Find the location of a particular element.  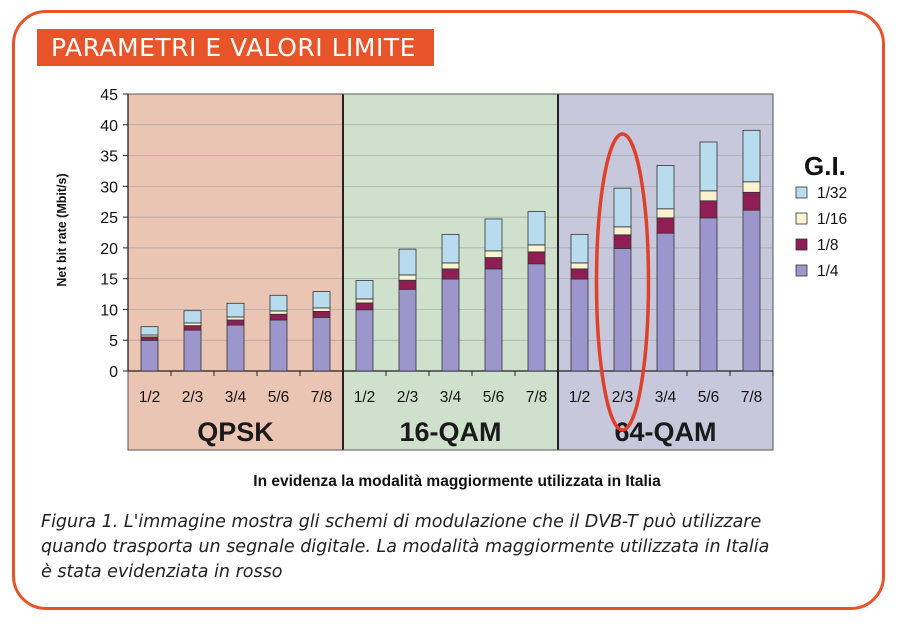

y-tick-label: 45 is located at coordinates (109, 95).